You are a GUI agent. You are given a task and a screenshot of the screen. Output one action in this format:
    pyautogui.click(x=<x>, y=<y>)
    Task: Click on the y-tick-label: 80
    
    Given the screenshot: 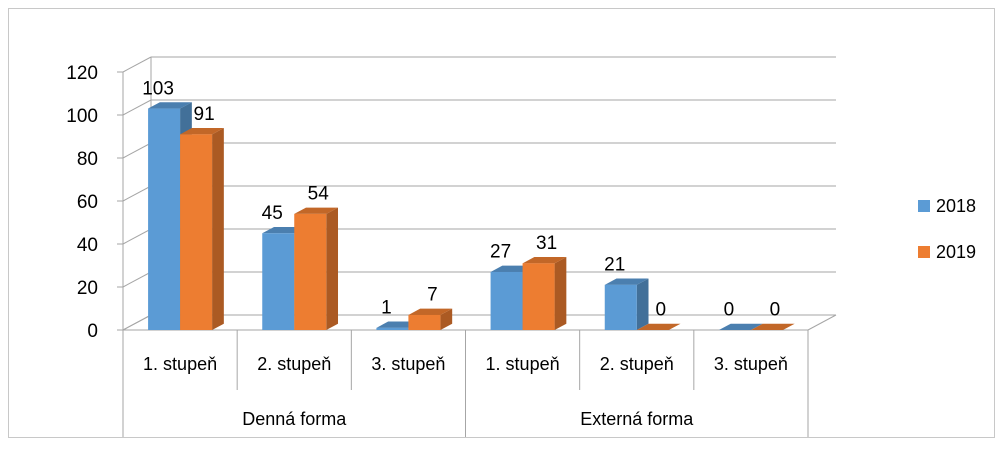 What is the action you would take?
    pyautogui.click(x=87, y=159)
    